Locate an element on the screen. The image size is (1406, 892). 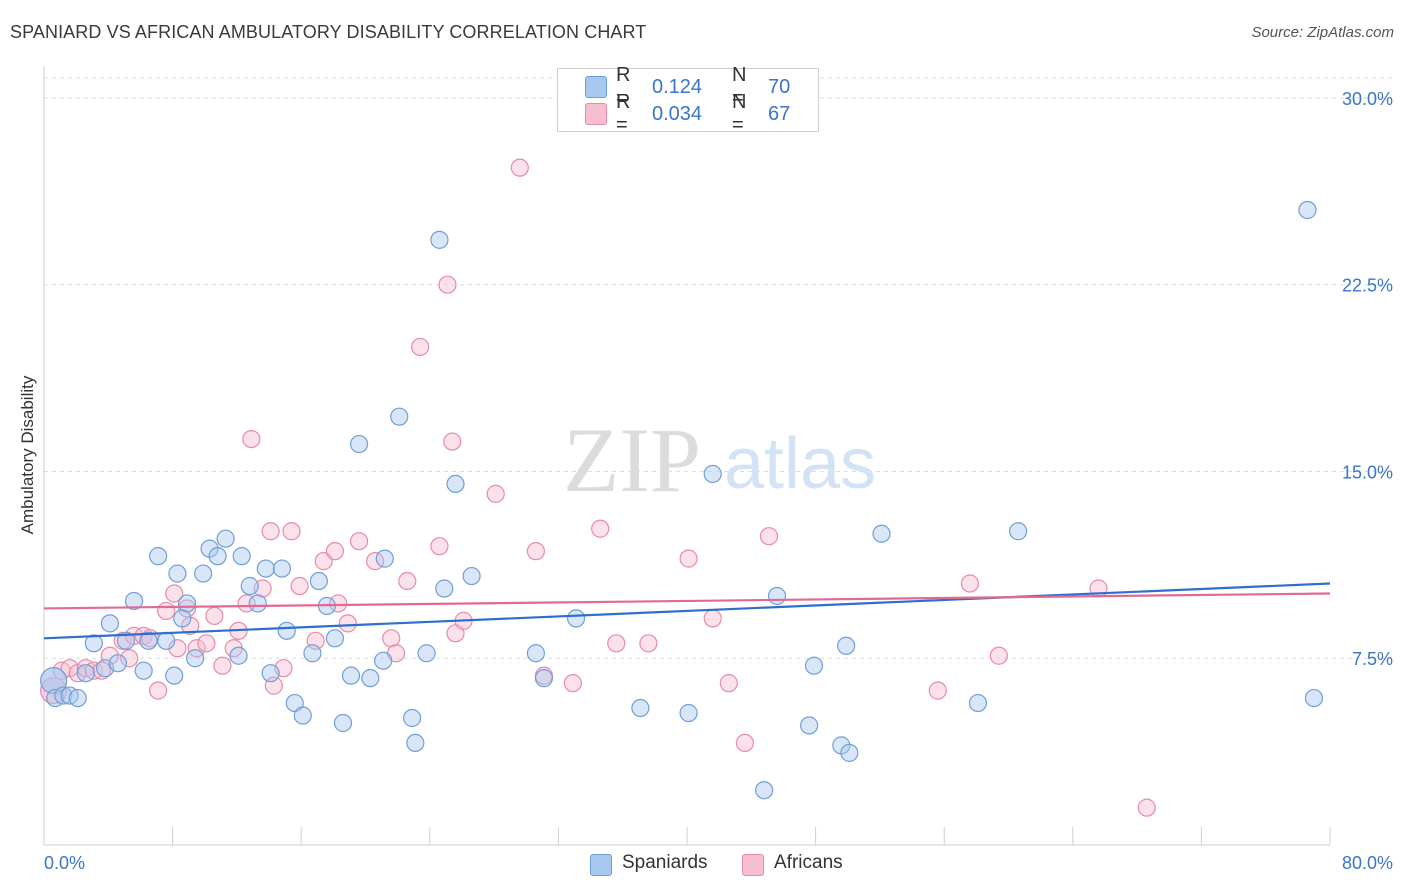
n-value: 70 is located at coordinates (779, 86).